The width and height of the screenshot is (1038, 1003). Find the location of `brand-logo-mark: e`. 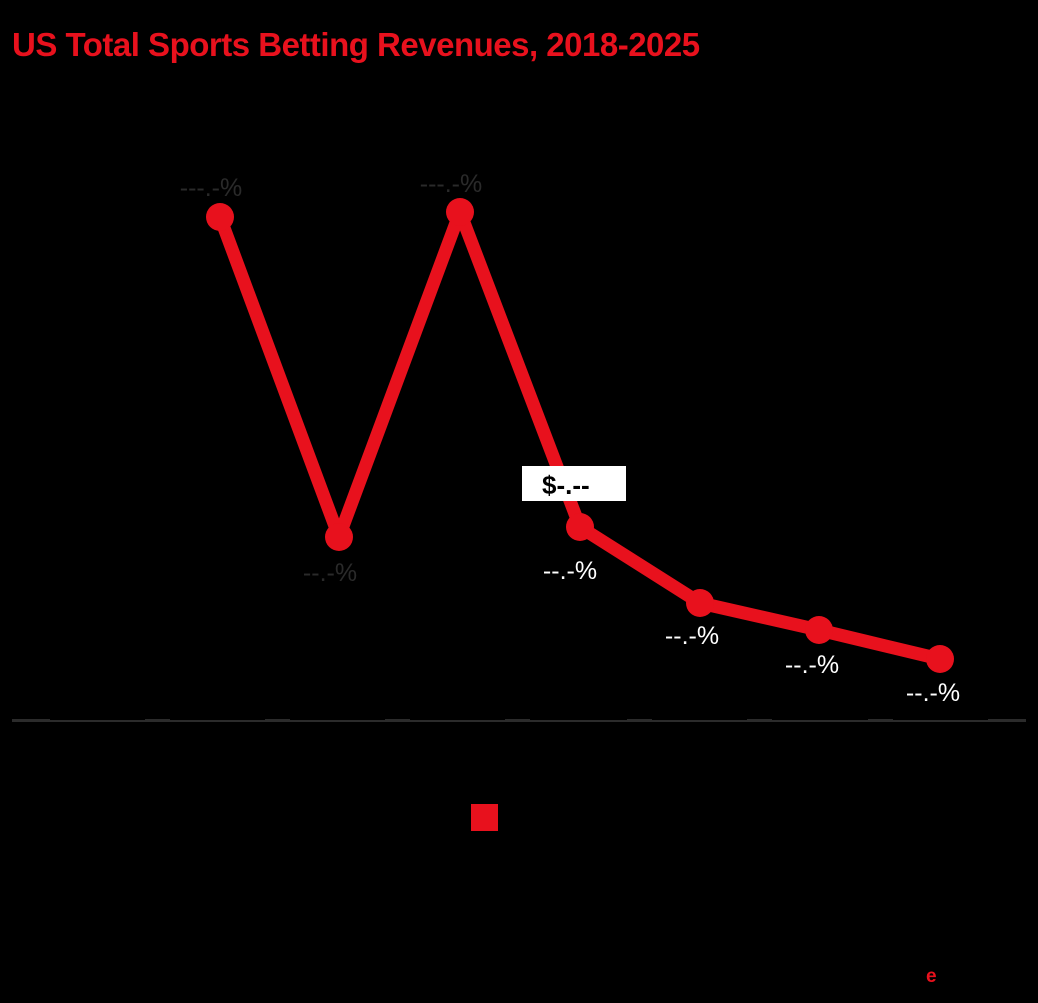

brand-logo-mark: e is located at coordinates (931, 976).